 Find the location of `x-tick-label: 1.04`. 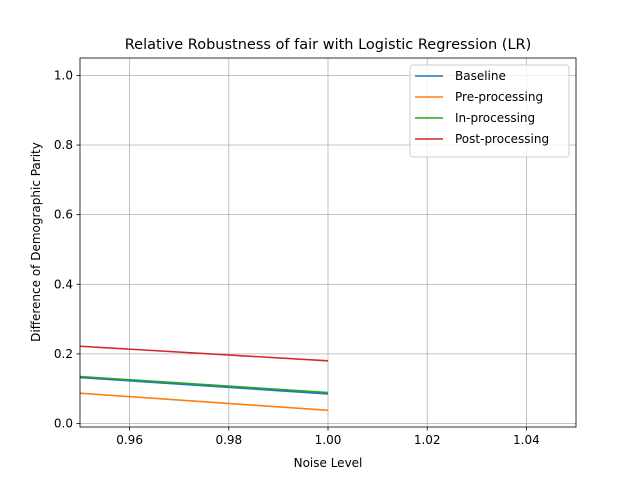

x-tick-label: 1.04 is located at coordinates (526, 440).